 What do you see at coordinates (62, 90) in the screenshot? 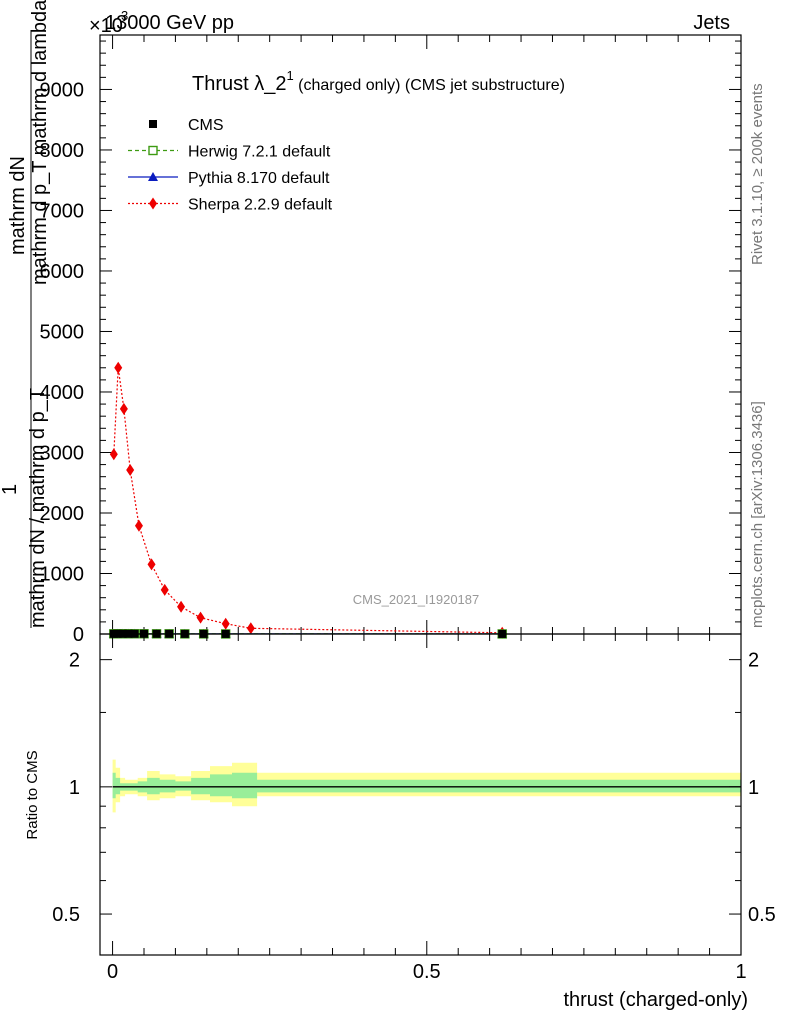
I see `main-ytick-label: 9000` at bounding box center [62, 90].